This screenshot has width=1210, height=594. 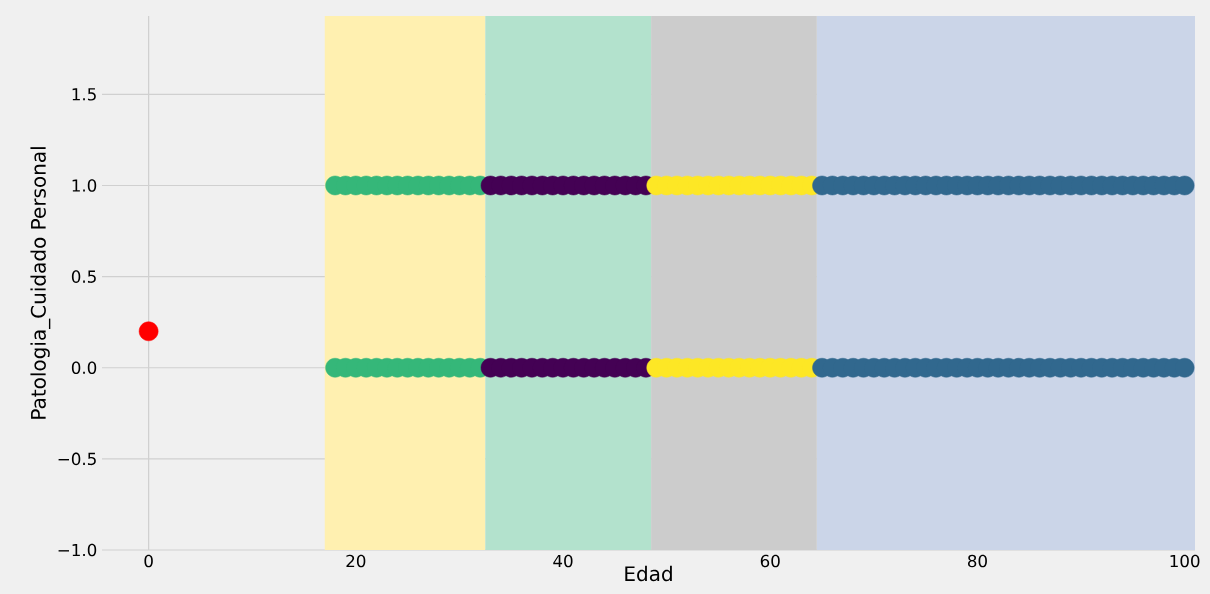 What do you see at coordinates (84, 94) in the screenshot?
I see `y-tick-label: 1.5` at bounding box center [84, 94].